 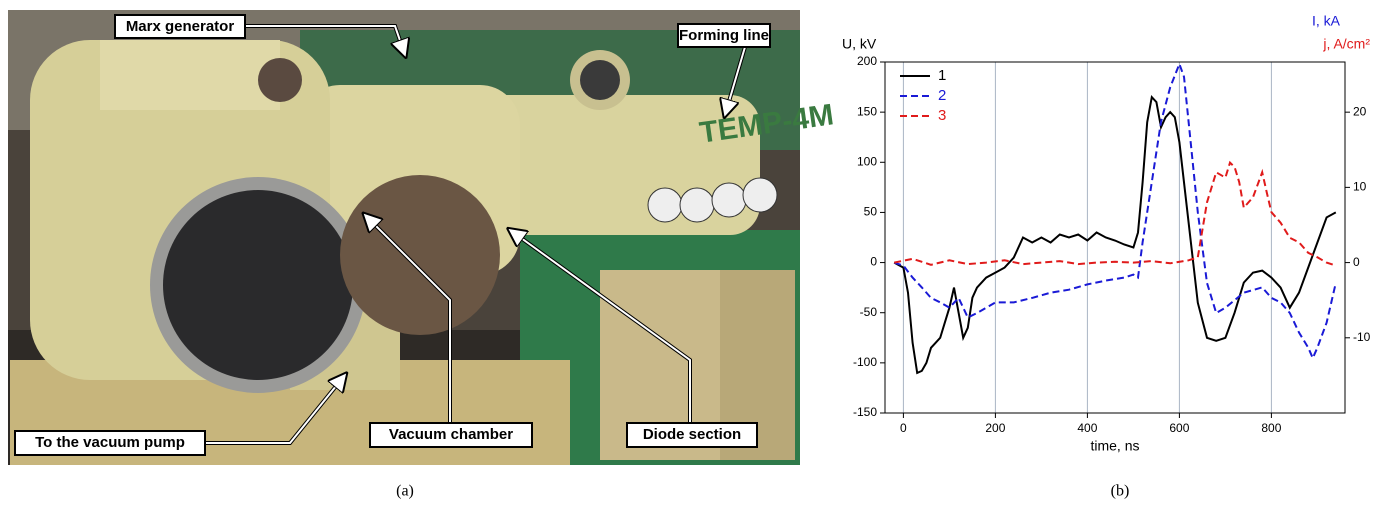 What do you see at coordinates (1360, 187) in the screenshot?
I see `y2-tick-label: 10` at bounding box center [1360, 187].